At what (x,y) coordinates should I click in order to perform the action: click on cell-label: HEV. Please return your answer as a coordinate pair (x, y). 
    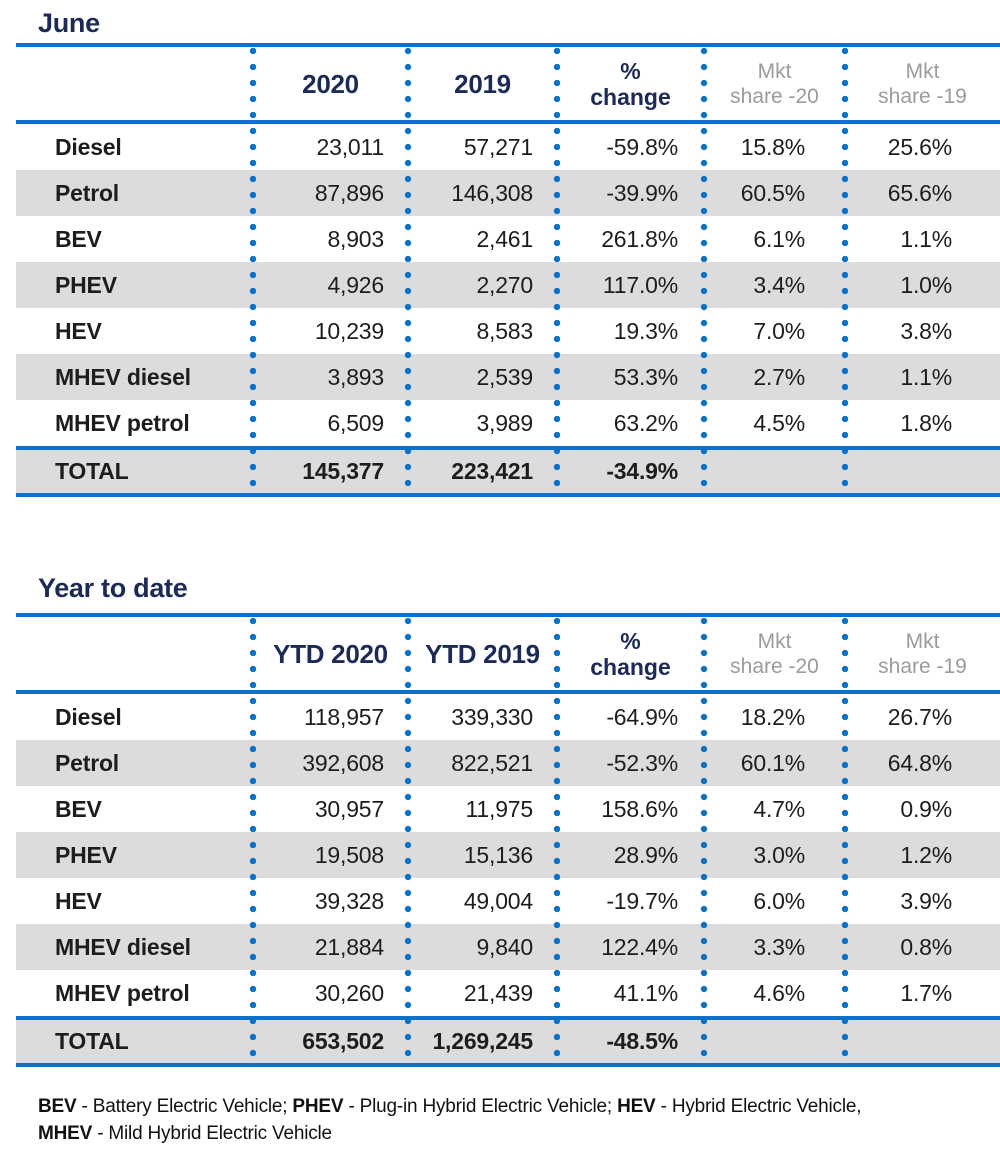
    Looking at the image, I should click on (78, 330).